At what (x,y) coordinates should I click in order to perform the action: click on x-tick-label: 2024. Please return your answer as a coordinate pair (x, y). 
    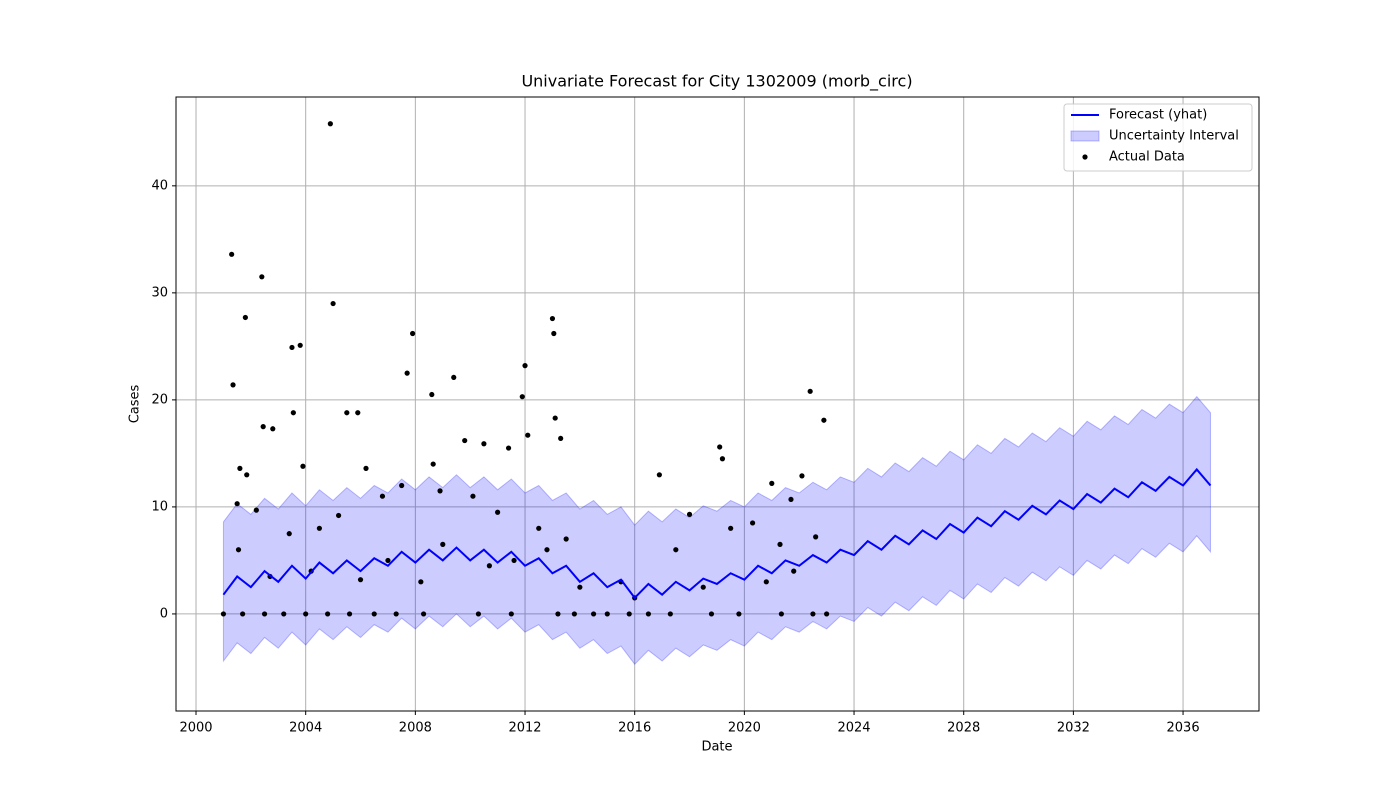
    Looking at the image, I should click on (853, 728).